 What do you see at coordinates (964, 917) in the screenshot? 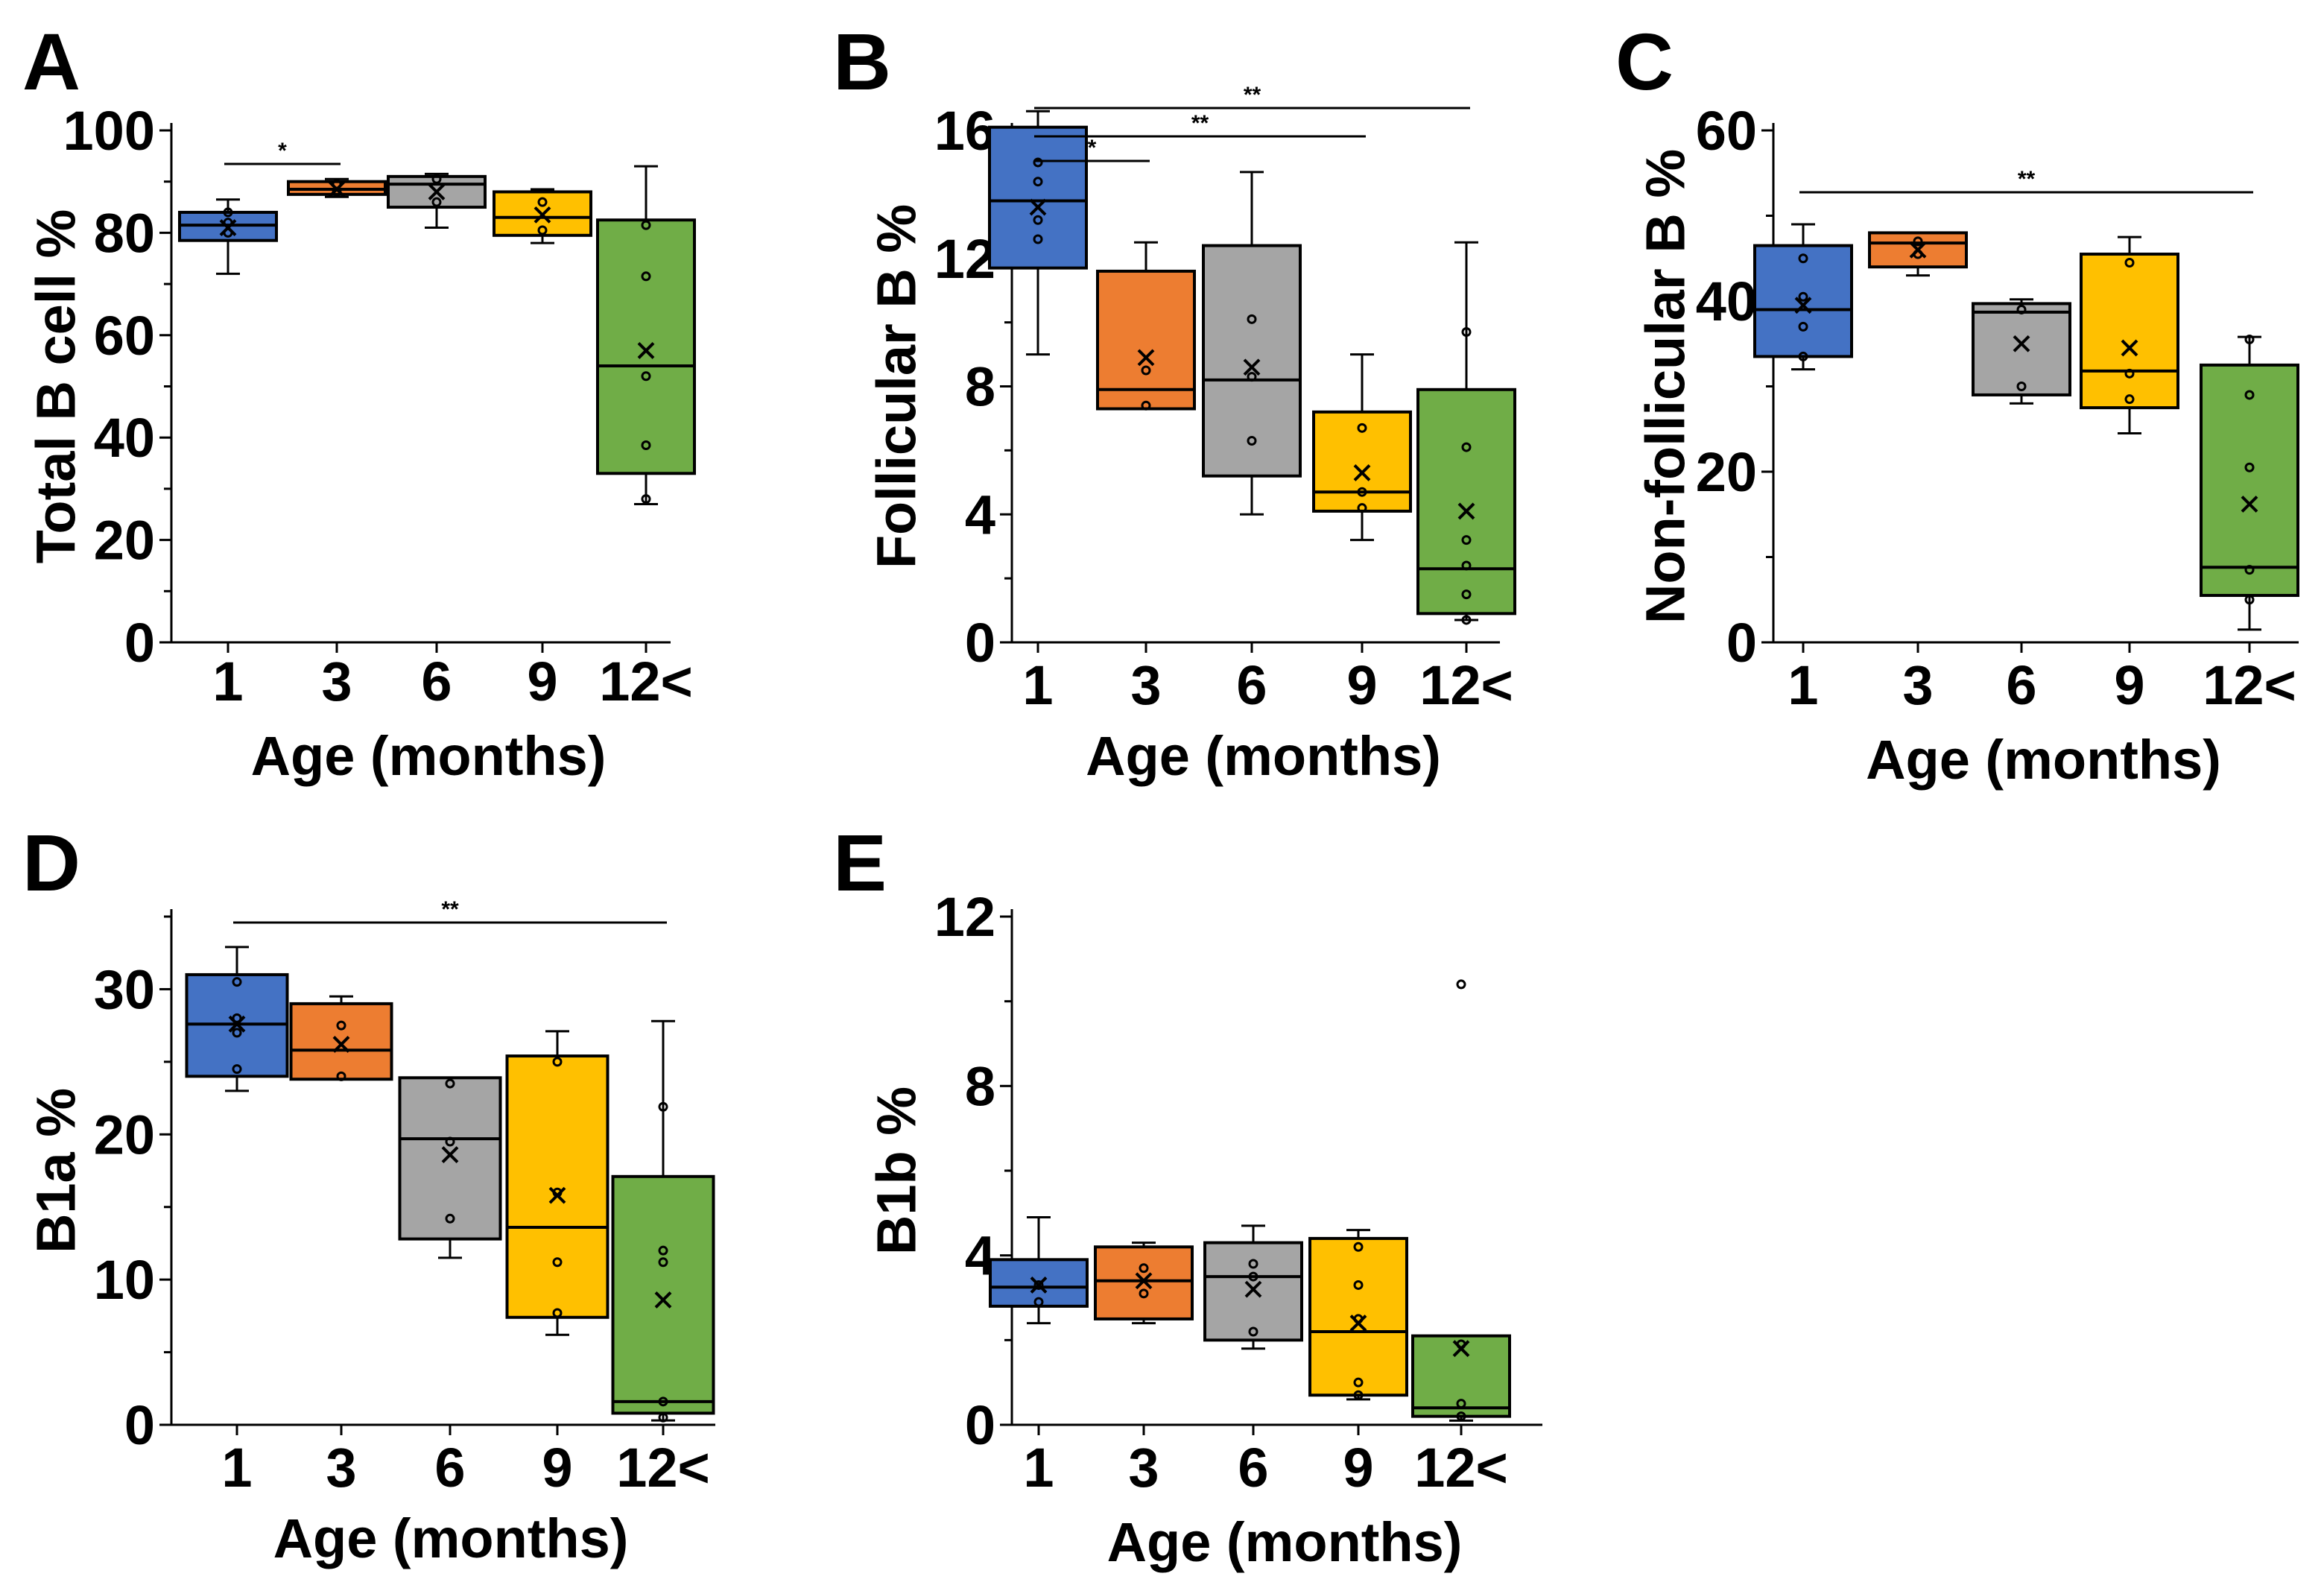
I see `y-tick-label: 12` at bounding box center [964, 917].